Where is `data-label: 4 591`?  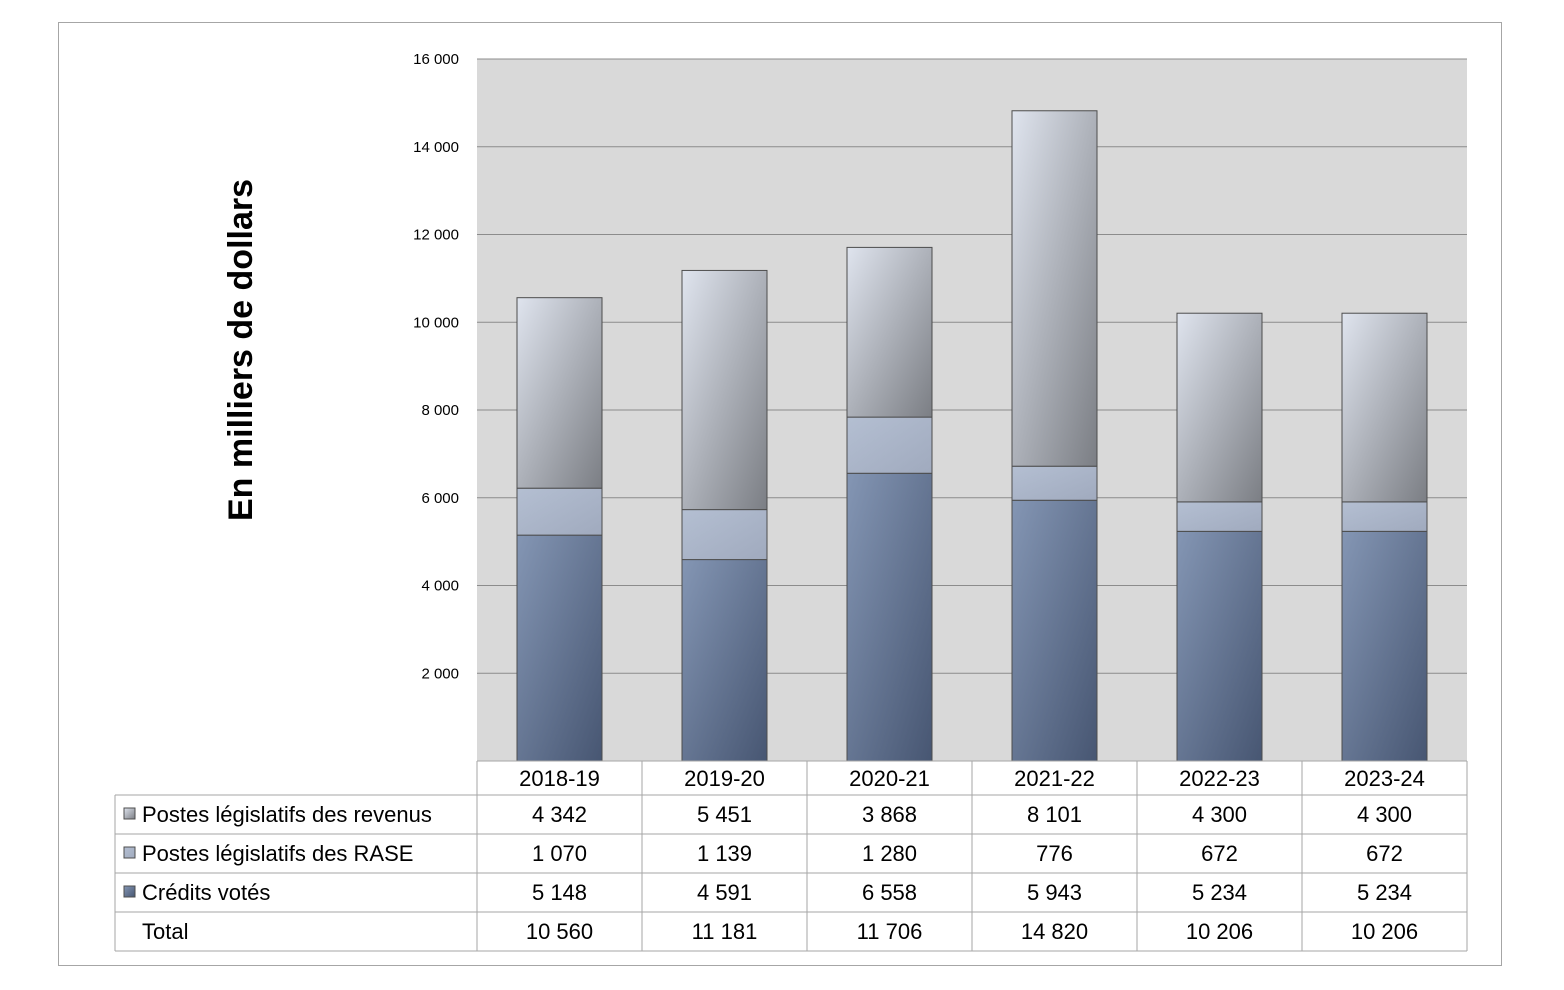 data-label: 4 591 is located at coordinates (724, 892).